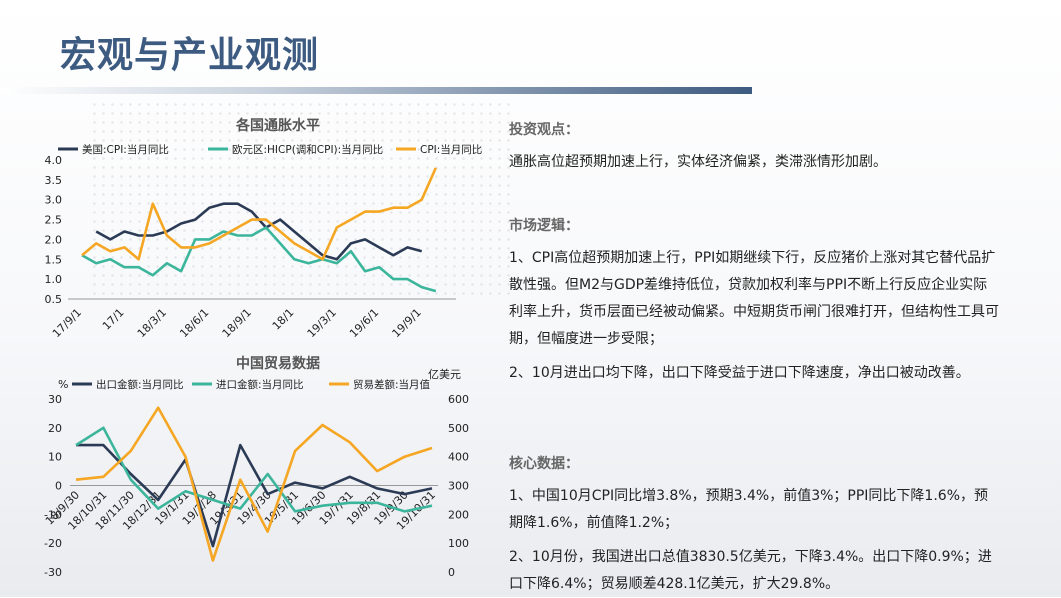  Describe the element at coordinates (278, 363) in the screenshot. I see `chart-title: 中国贸易数据` at that location.